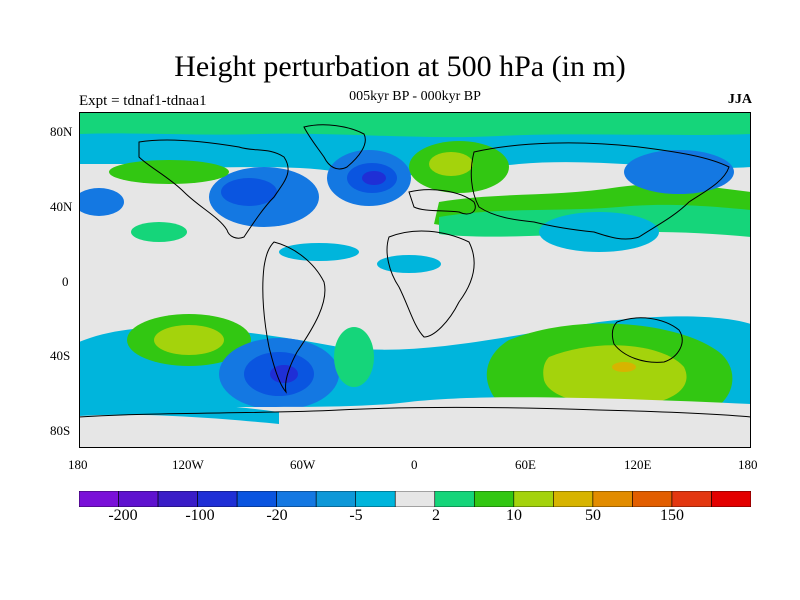  I want to click on lon-label: 120W, so click(188, 464).